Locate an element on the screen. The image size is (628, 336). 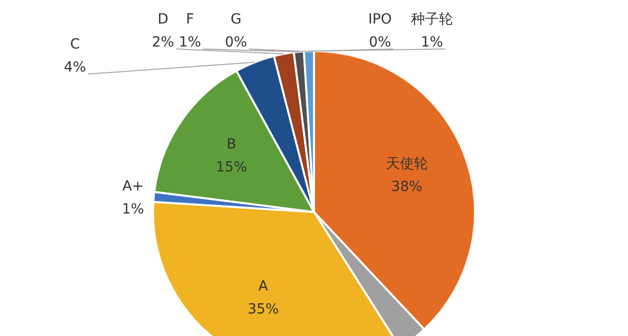
slice-label: A is located at coordinates (263, 286).